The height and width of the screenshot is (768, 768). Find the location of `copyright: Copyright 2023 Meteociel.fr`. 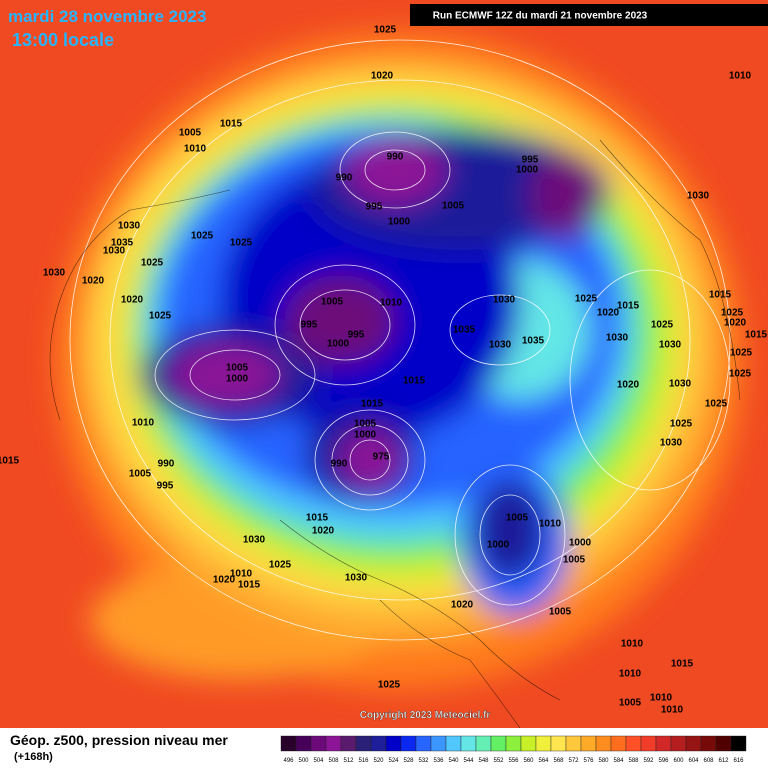

copyright: Copyright 2023 Meteociel.fr is located at coordinates (425, 715).